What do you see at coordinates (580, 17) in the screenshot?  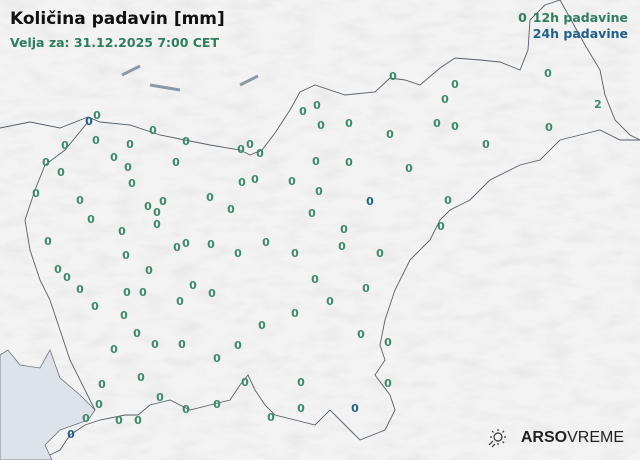 I see `legend-label: 12h padavine` at bounding box center [580, 17].